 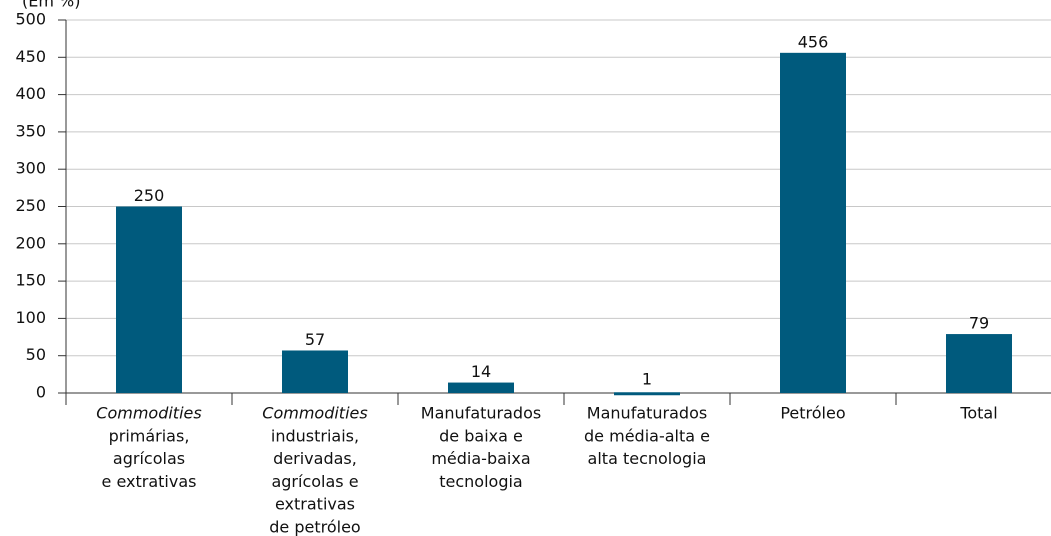 I want to click on y-tick-label: 500, so click(x=30, y=19).